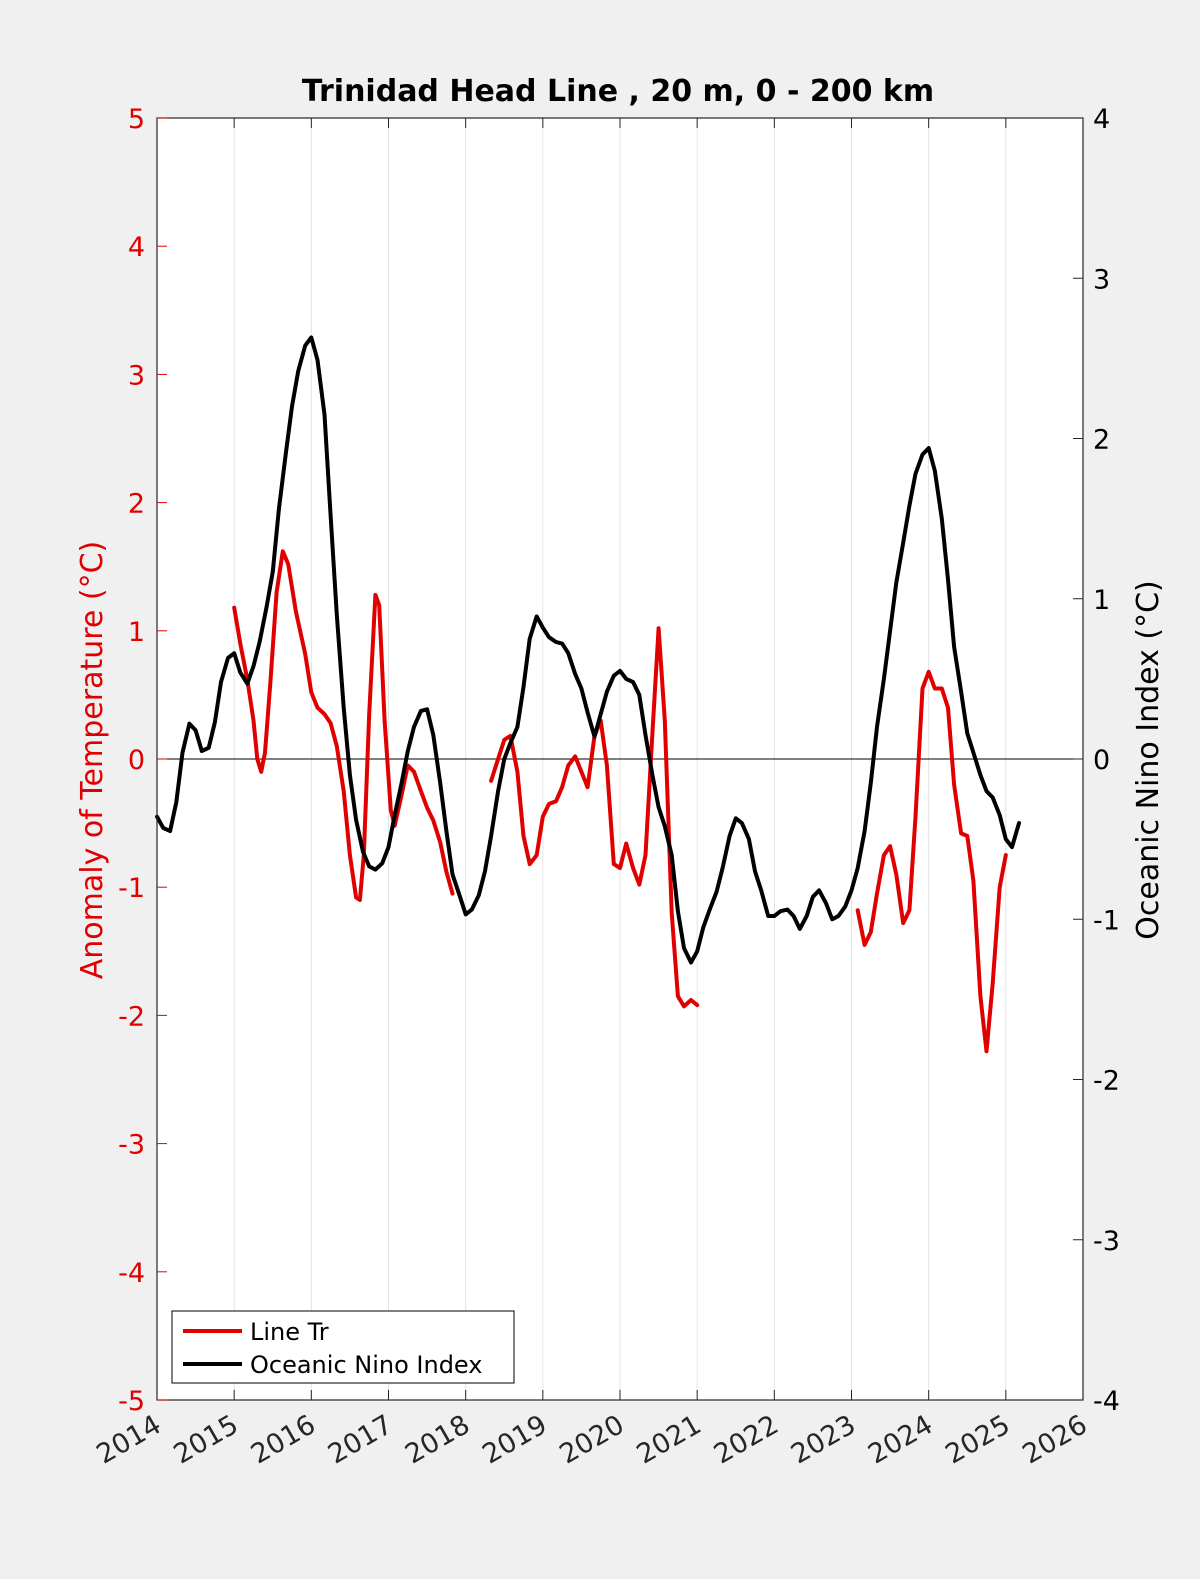 The width and height of the screenshot is (1200, 1579). What do you see at coordinates (1106, 1081) in the screenshot?
I see `y-tick-label-right: -2` at bounding box center [1106, 1081].